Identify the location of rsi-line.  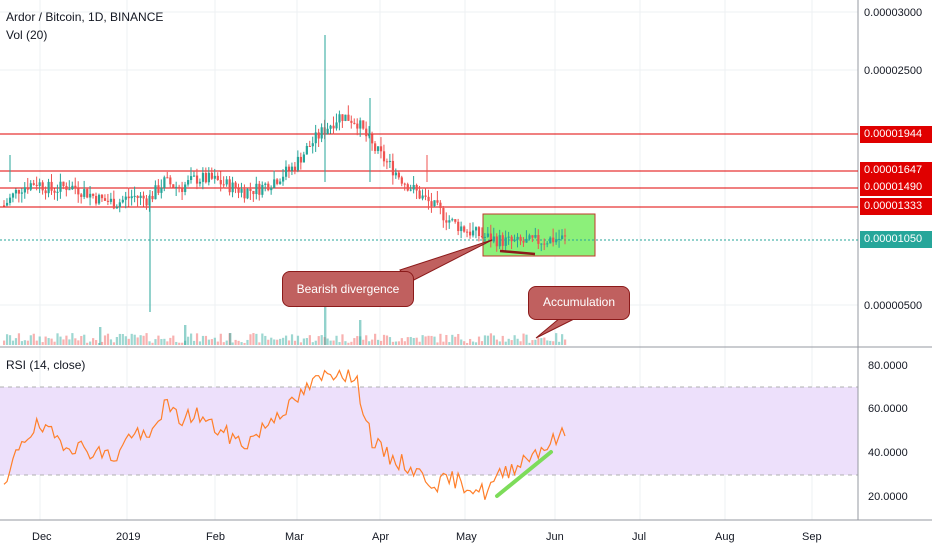
(284, 434).